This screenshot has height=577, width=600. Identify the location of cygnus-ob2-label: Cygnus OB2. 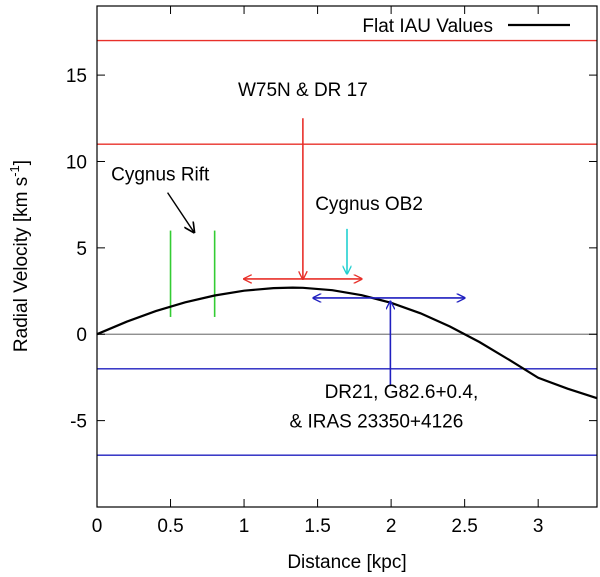
(369, 204).